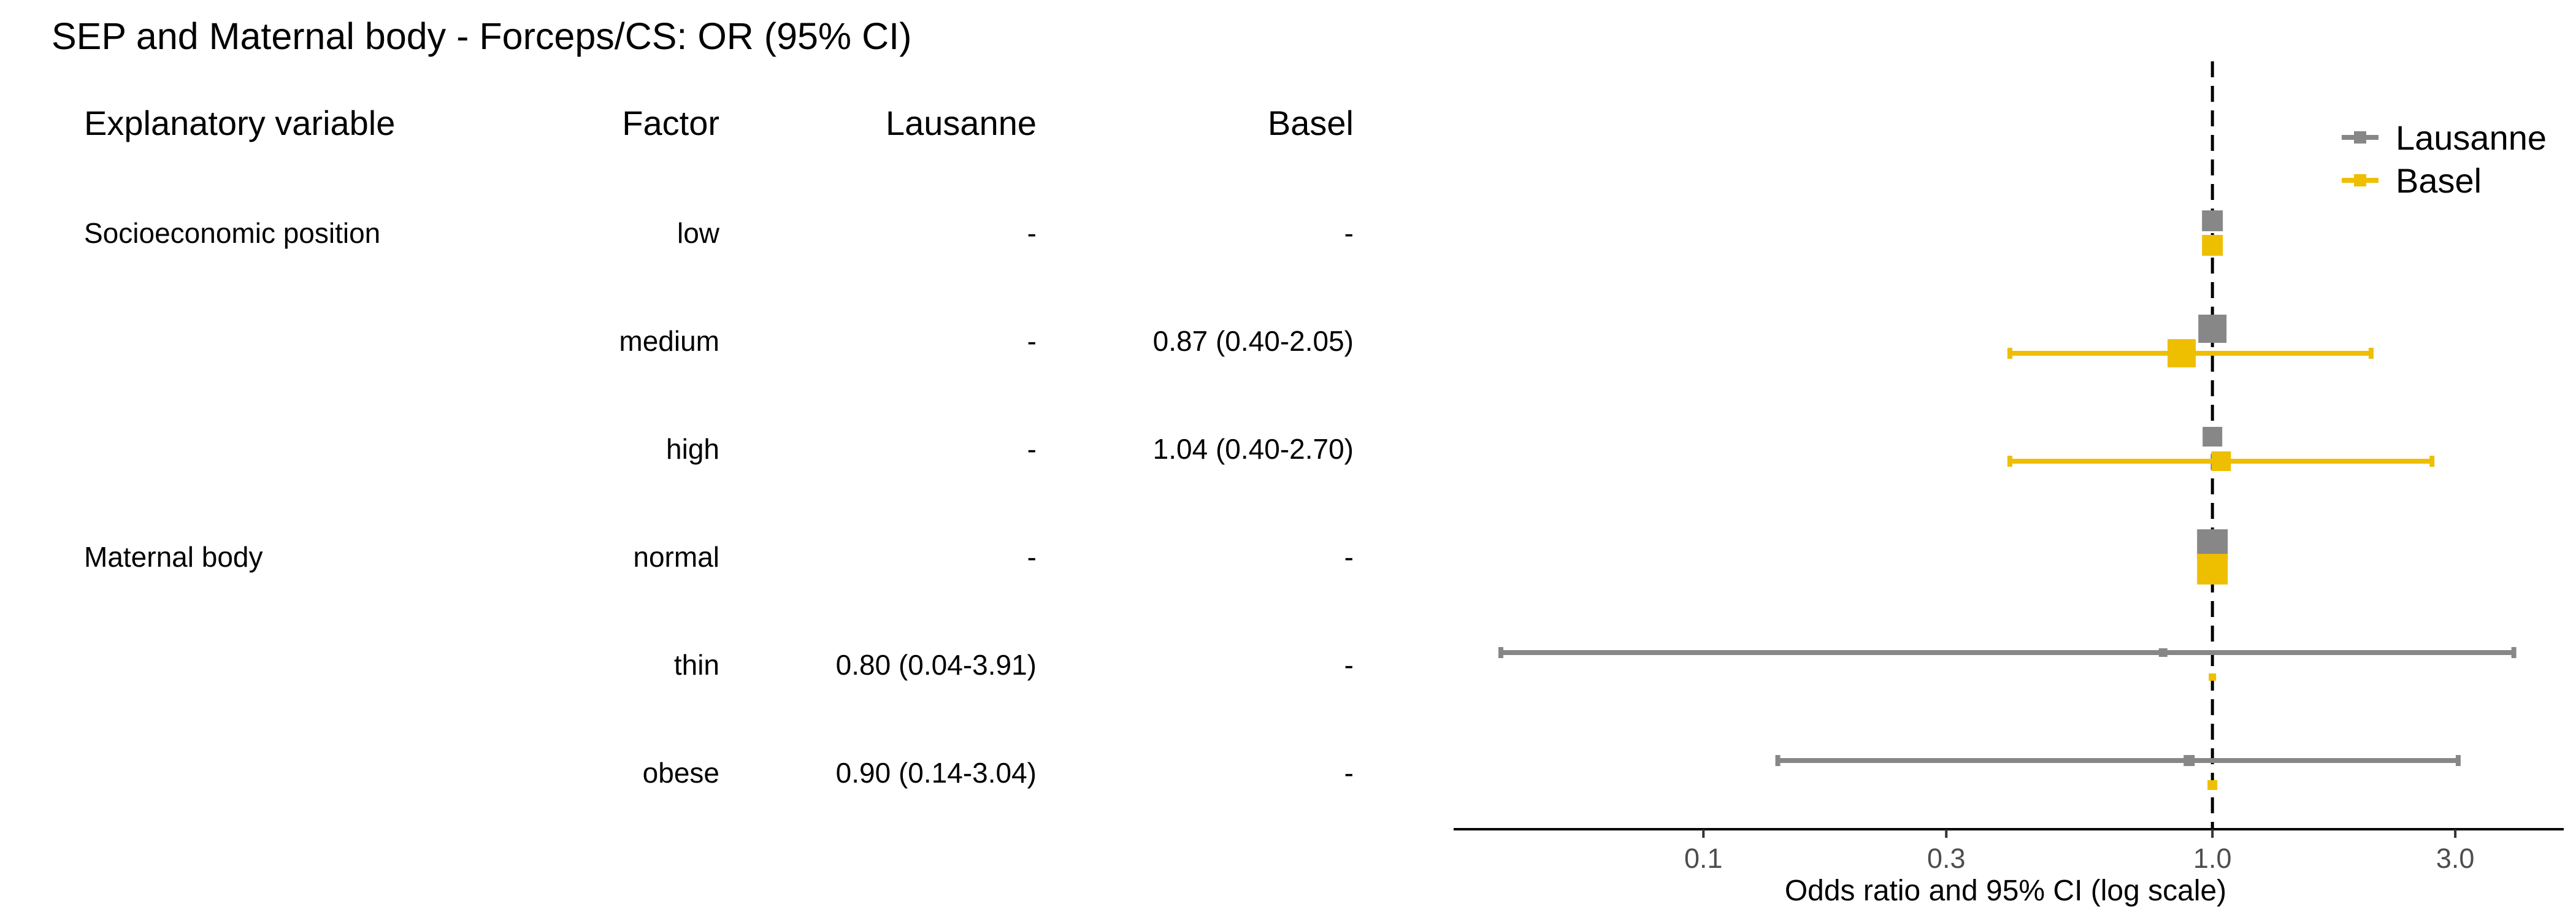 This screenshot has width=2576, height=920. What do you see at coordinates (670, 123) in the screenshot?
I see `header-factor: Factor` at bounding box center [670, 123].